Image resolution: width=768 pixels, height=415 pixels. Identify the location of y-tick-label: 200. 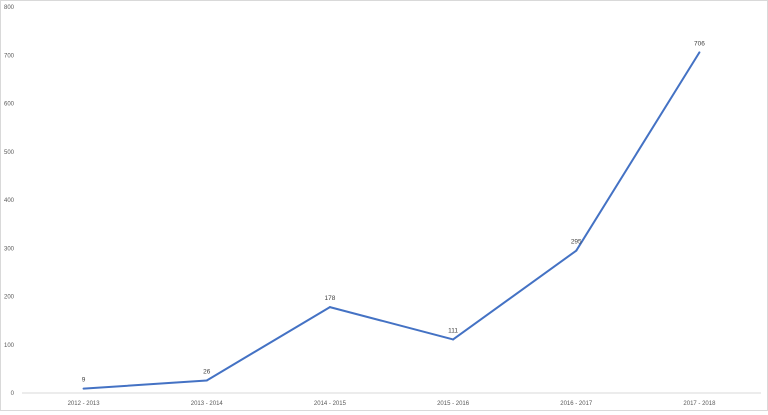
(9, 298).